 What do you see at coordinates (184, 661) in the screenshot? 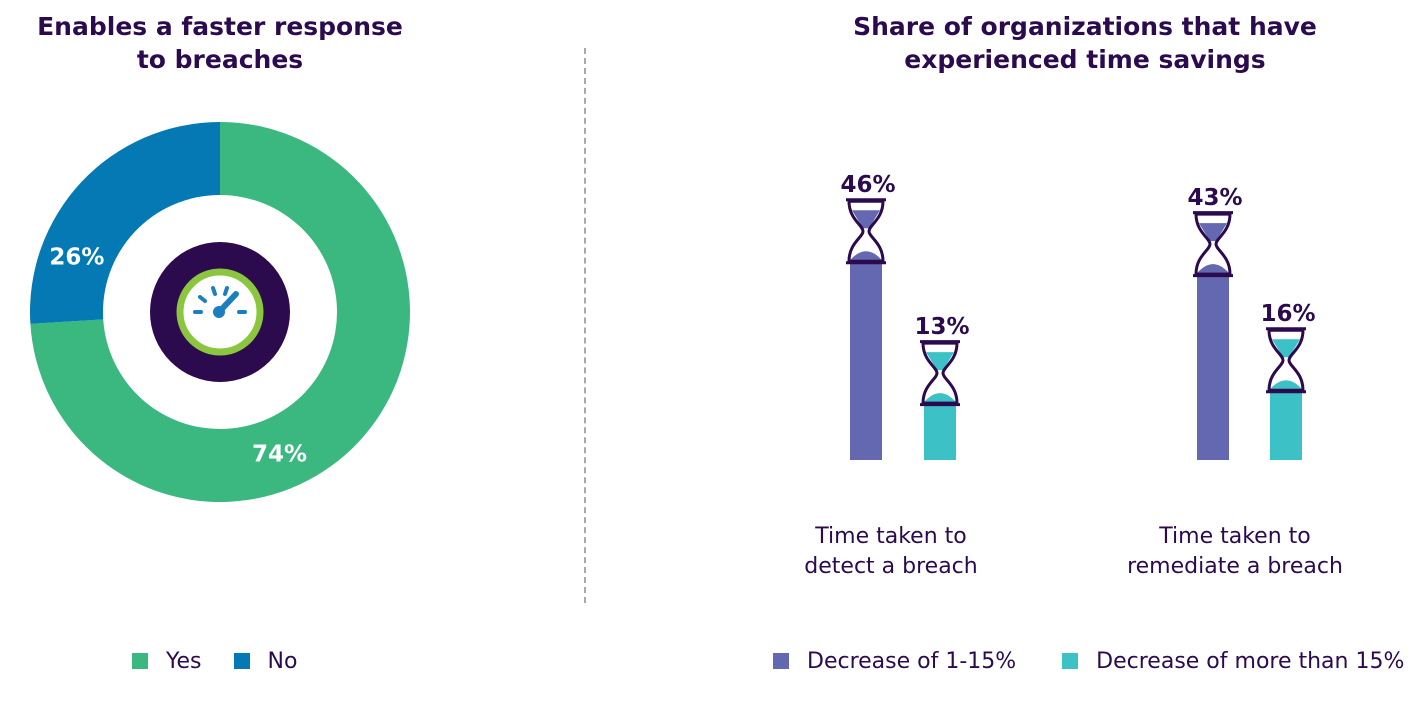
I see `legend-label-yes: Yes` at bounding box center [184, 661].